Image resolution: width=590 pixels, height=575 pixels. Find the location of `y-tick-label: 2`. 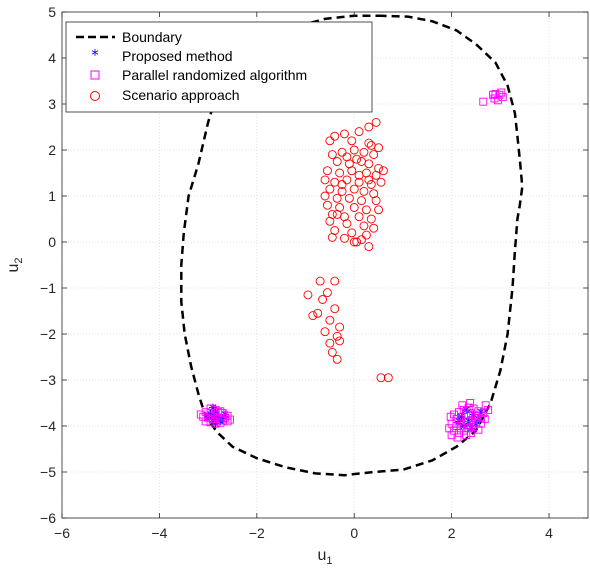

y-tick-label: 2 is located at coordinates (52, 150).